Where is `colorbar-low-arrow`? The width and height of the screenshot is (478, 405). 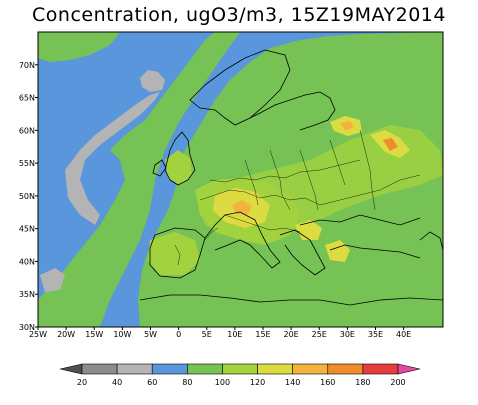
colorbar-low-arrow is located at coordinates (71, 369).